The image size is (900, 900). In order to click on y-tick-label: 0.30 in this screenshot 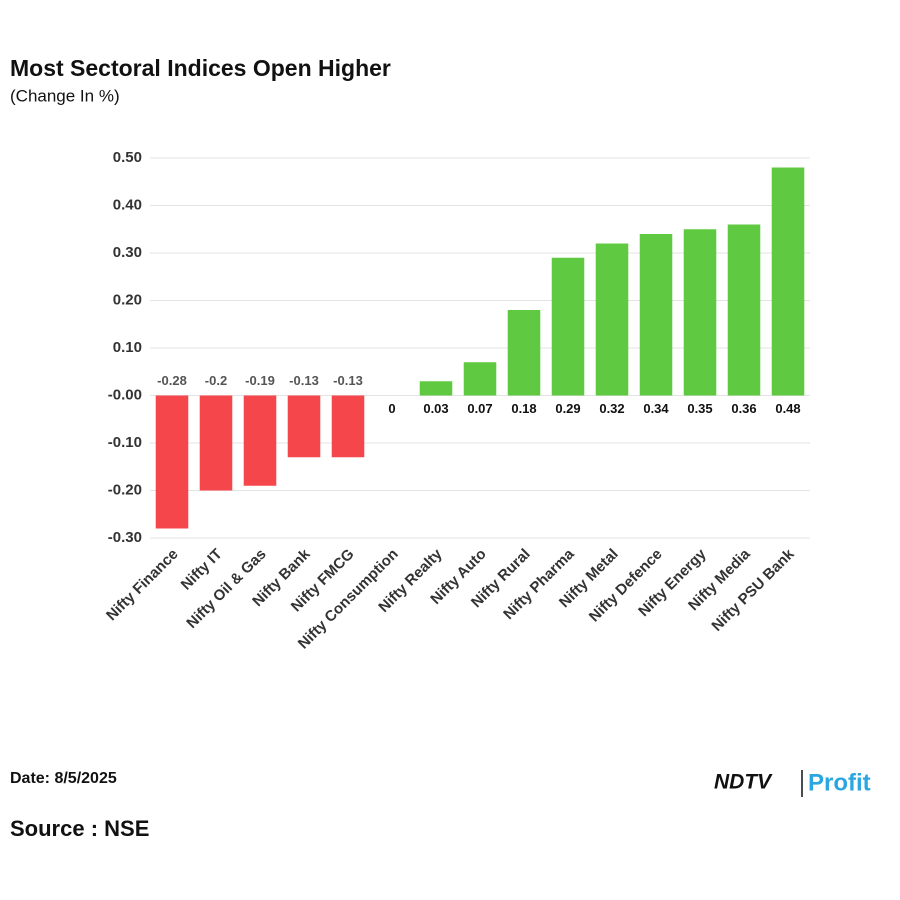, I will do `click(127, 252)`.